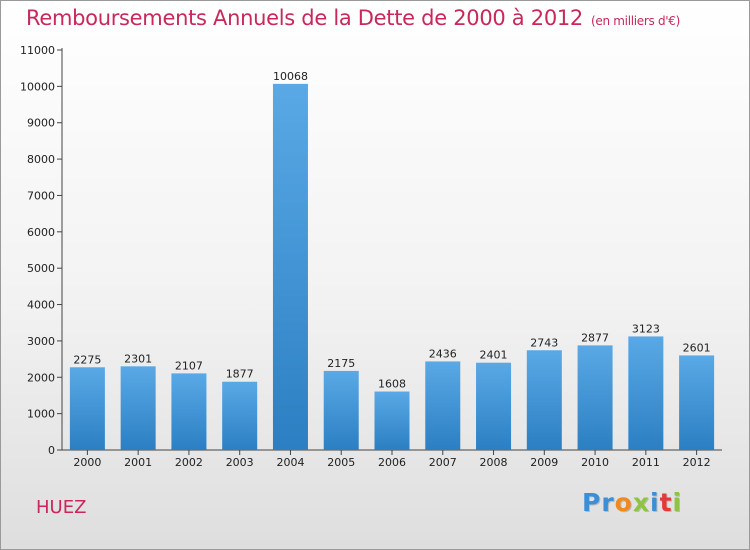  Describe the element at coordinates (392, 384) in the screenshot. I see `data-label-2006: 1608` at that location.